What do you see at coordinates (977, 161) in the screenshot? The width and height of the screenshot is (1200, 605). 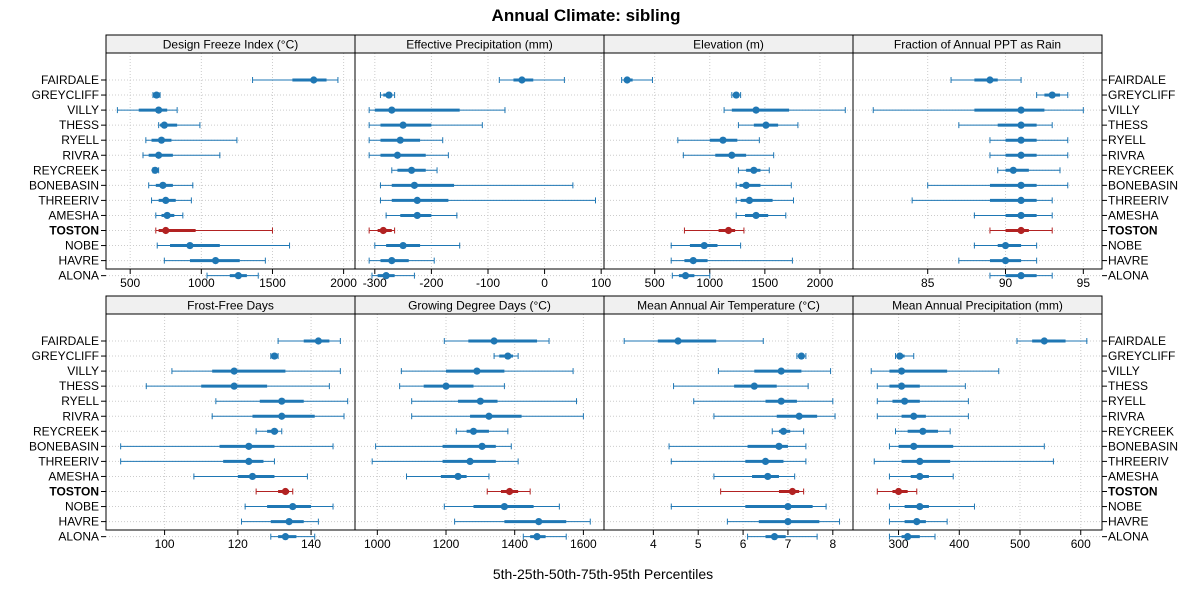 I see `panel-frame` at bounding box center [977, 161].